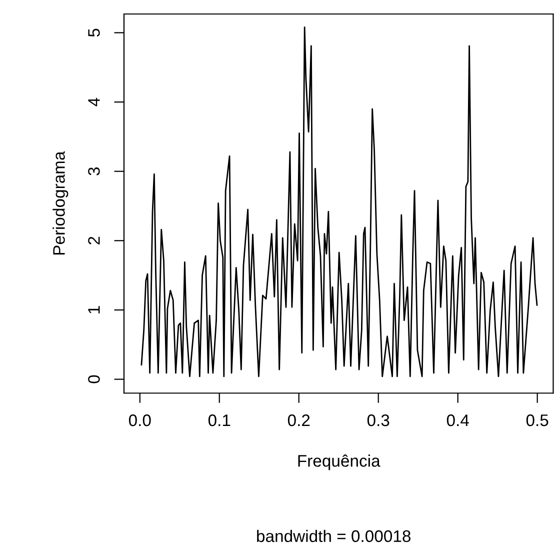 This screenshot has width=556, height=560. Describe the element at coordinates (219, 420) in the screenshot. I see `x-tick-label: 0.1` at that location.